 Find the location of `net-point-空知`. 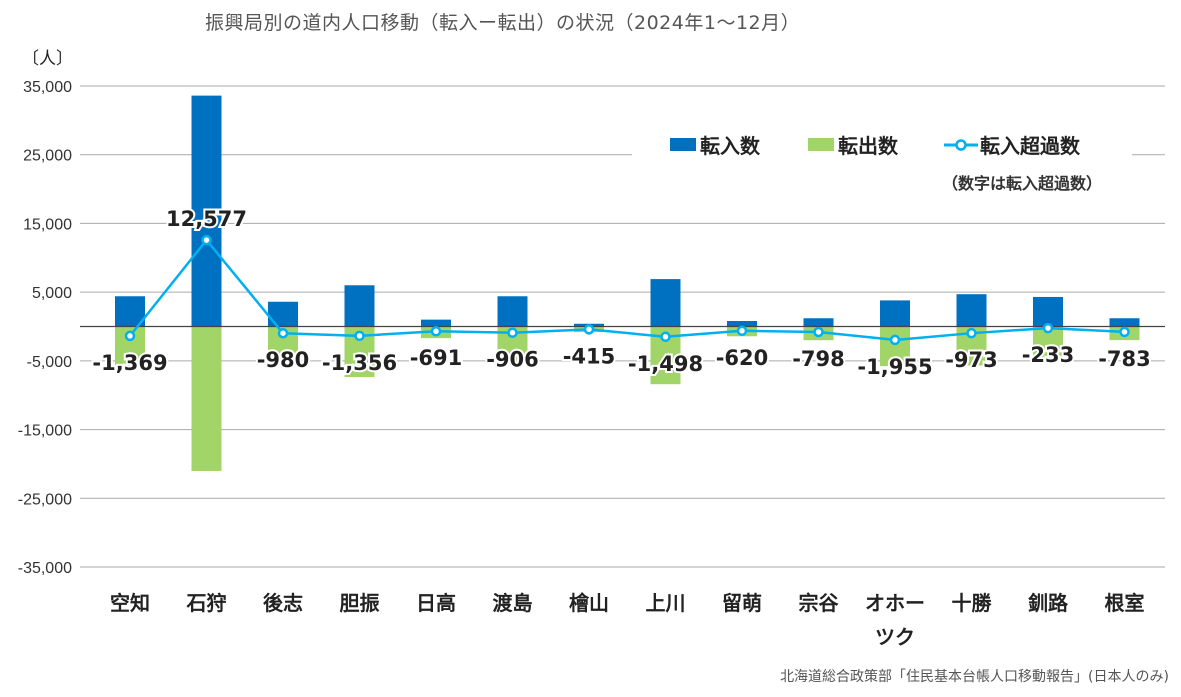

net-point-空知 is located at coordinates (130, 336).